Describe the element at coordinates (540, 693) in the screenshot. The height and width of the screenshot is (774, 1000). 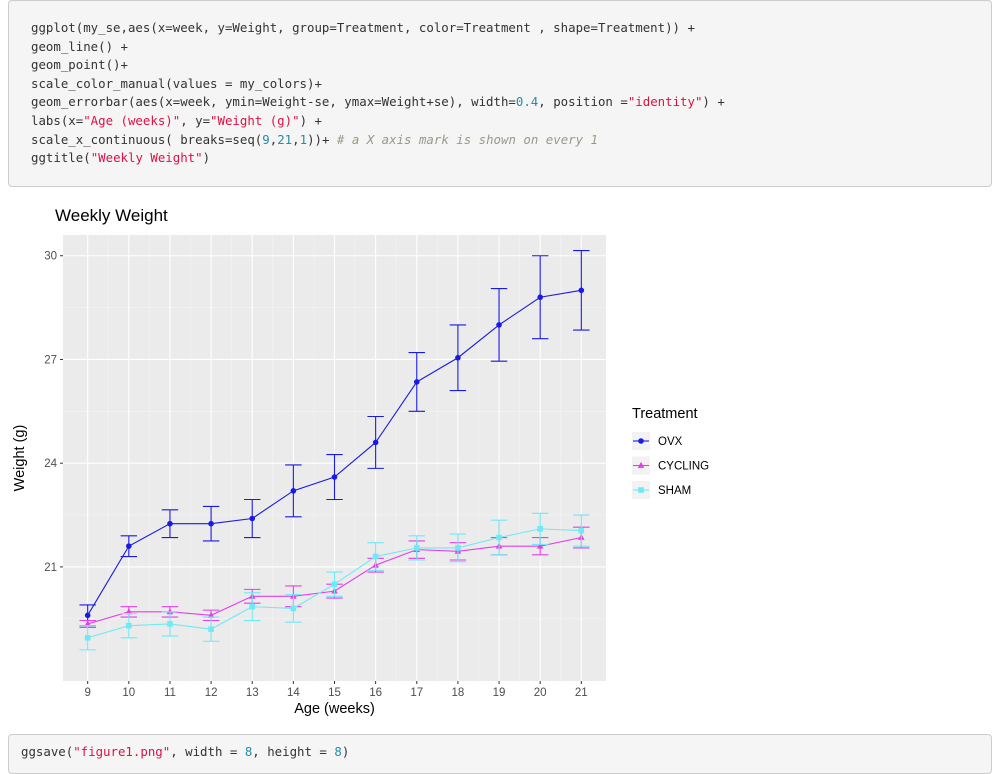
I see `x-tick-label: 20` at that location.